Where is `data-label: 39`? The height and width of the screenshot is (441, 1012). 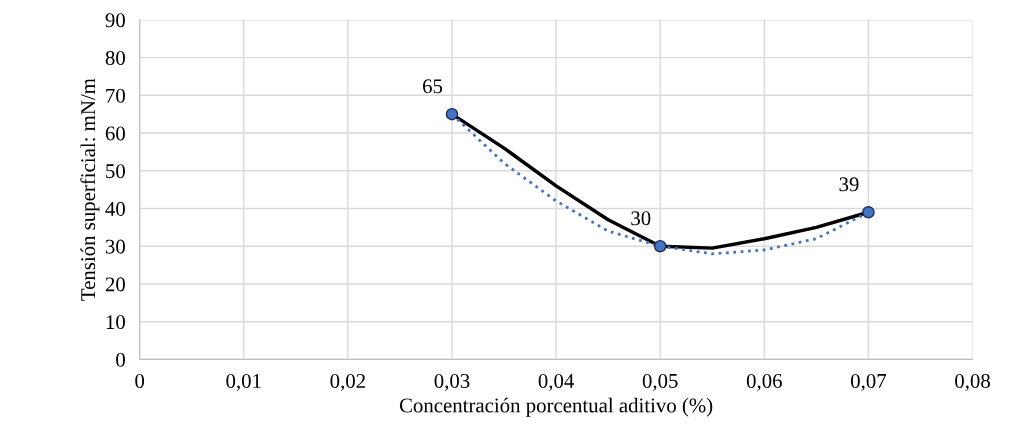 data-label: 39 is located at coordinates (849, 184).